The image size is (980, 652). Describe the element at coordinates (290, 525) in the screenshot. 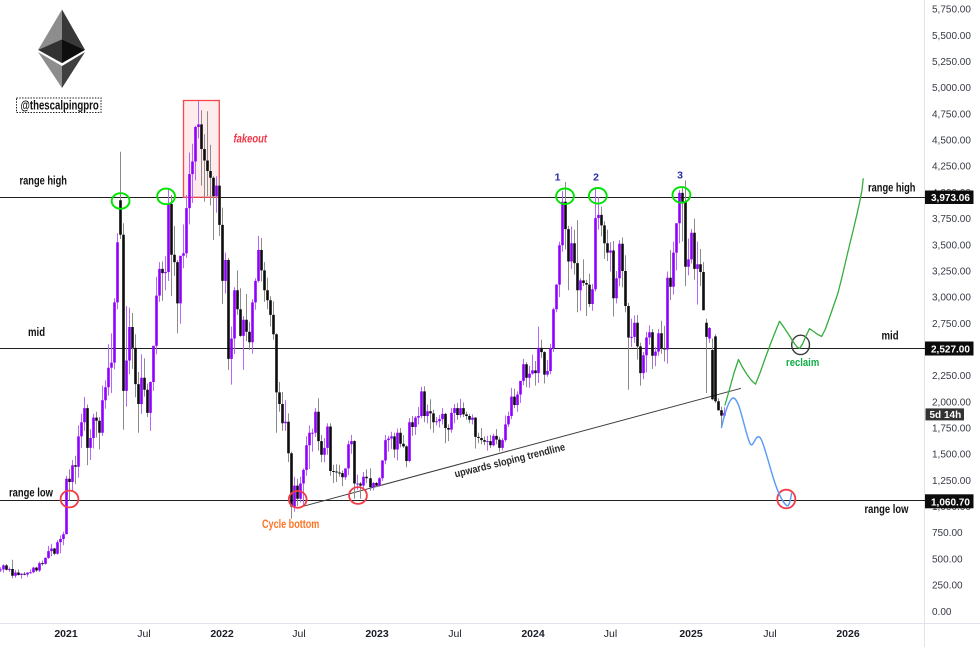

I see `svg-text: Cycle bottom` at that location.